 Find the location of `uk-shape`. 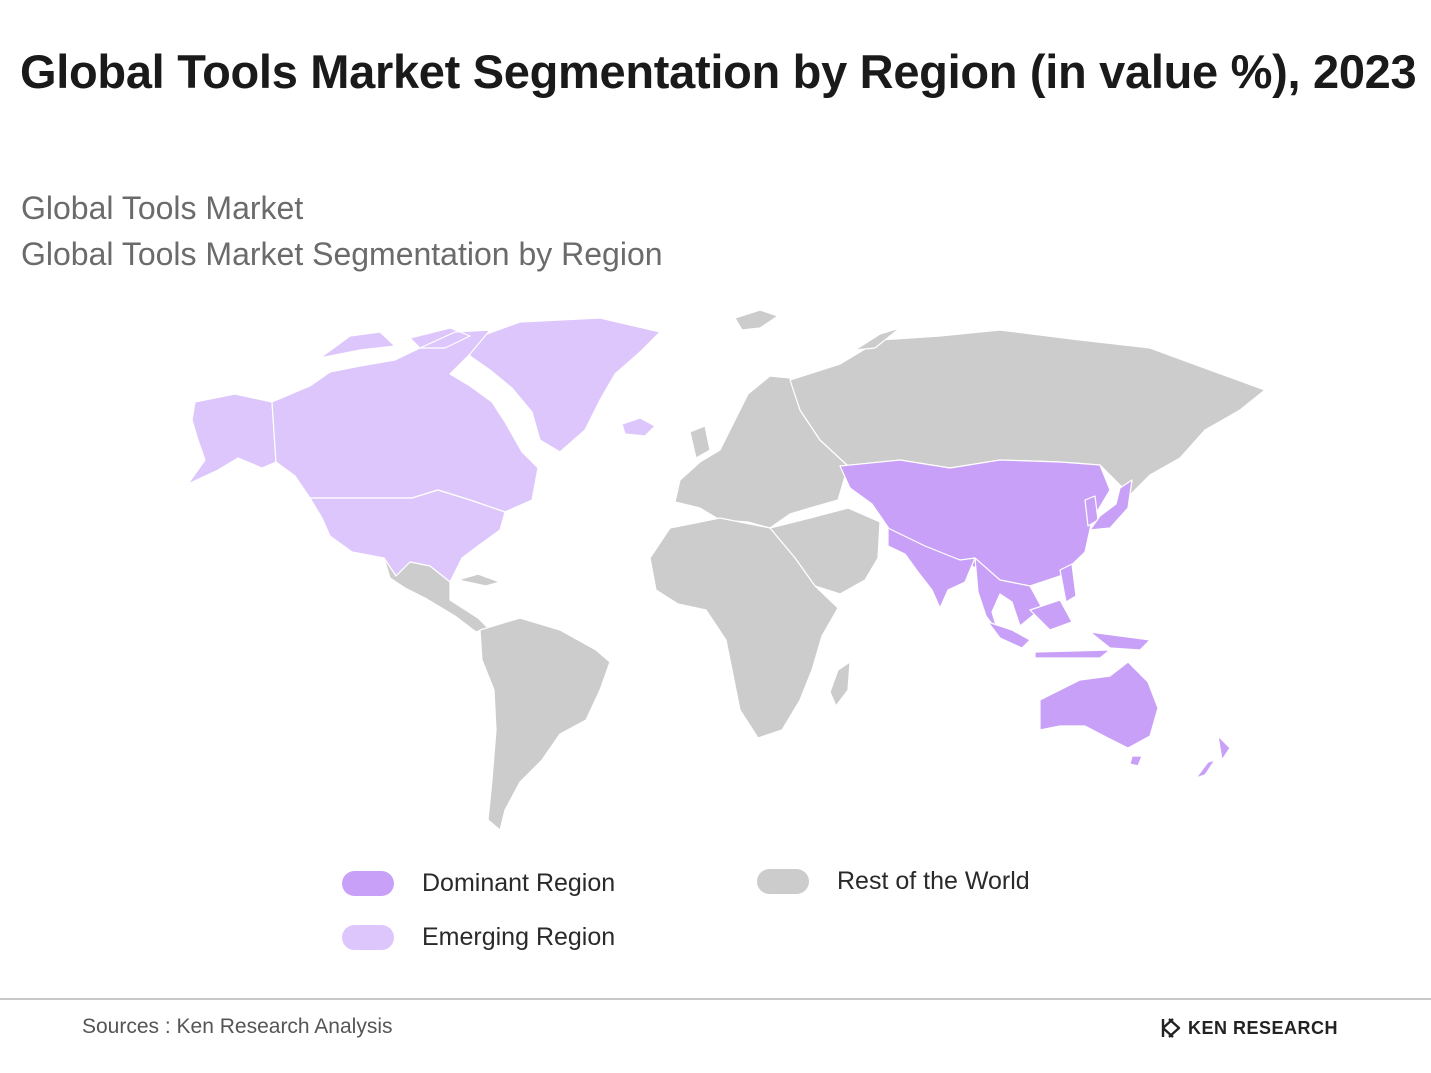

uk-shape is located at coordinates (700, 442).